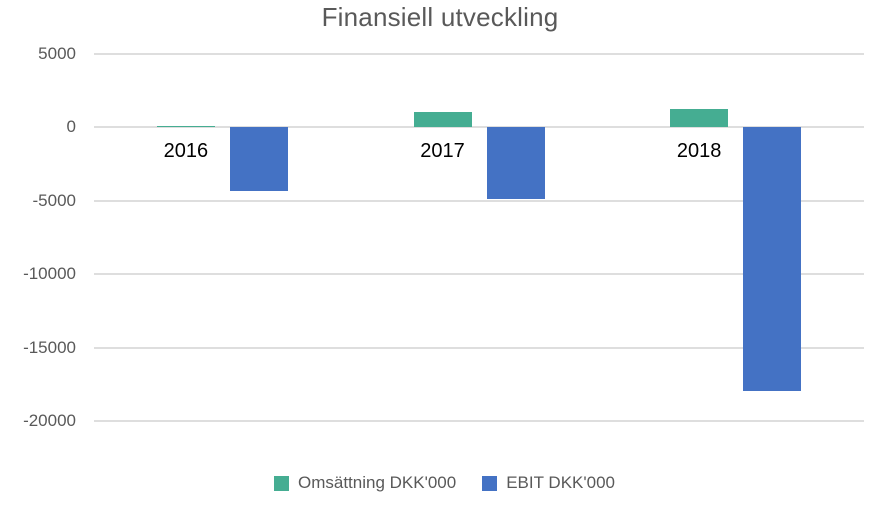  What do you see at coordinates (479, 200) in the screenshot?
I see `gridline--5000` at bounding box center [479, 200].